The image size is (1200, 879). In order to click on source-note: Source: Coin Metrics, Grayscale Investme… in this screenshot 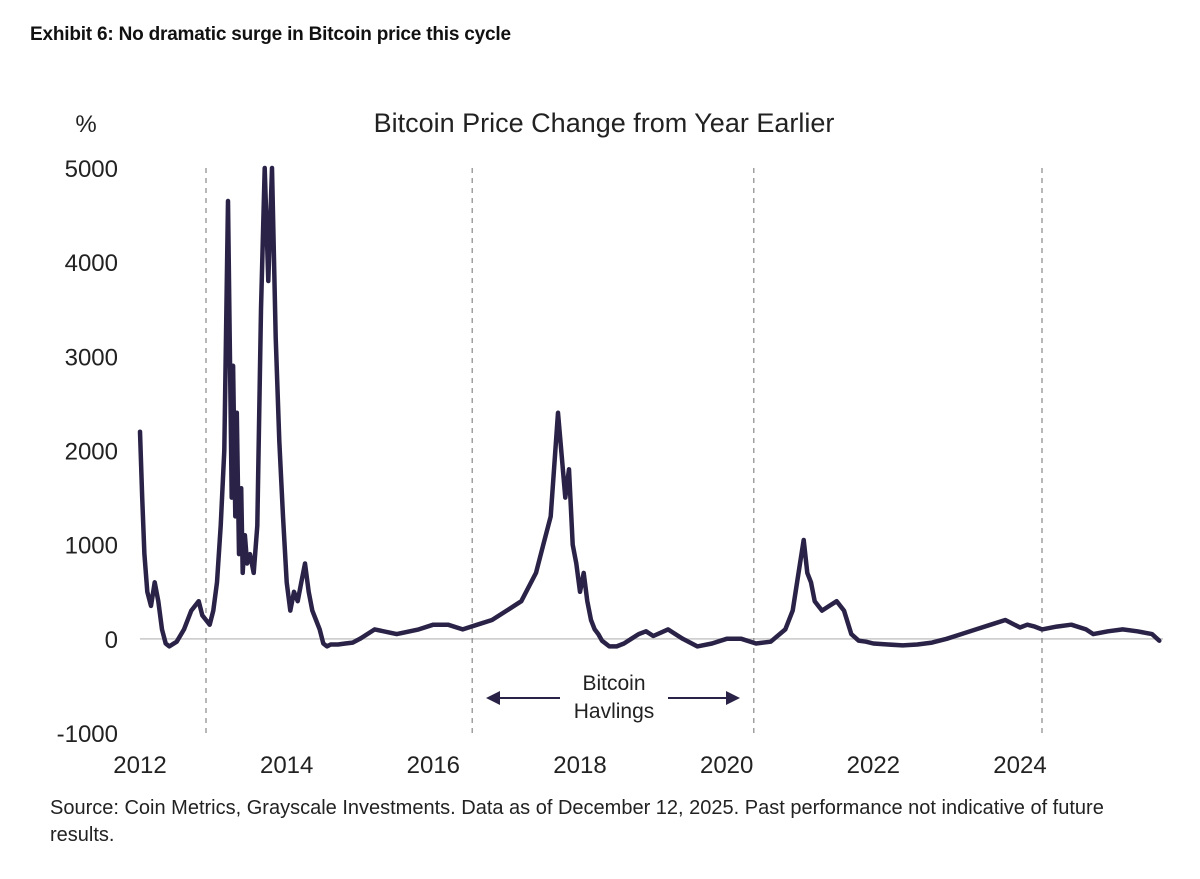, I will do `click(577, 821)`.